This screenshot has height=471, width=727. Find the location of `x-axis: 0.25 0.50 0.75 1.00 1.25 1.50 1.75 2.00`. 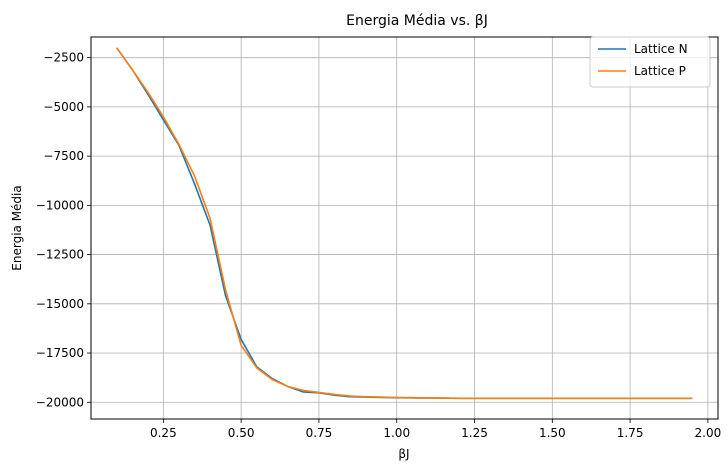

x-axis: 0.25 0.50 0.75 1.00 1.25 1.50 1.75 2.00 is located at coordinates (435, 429).